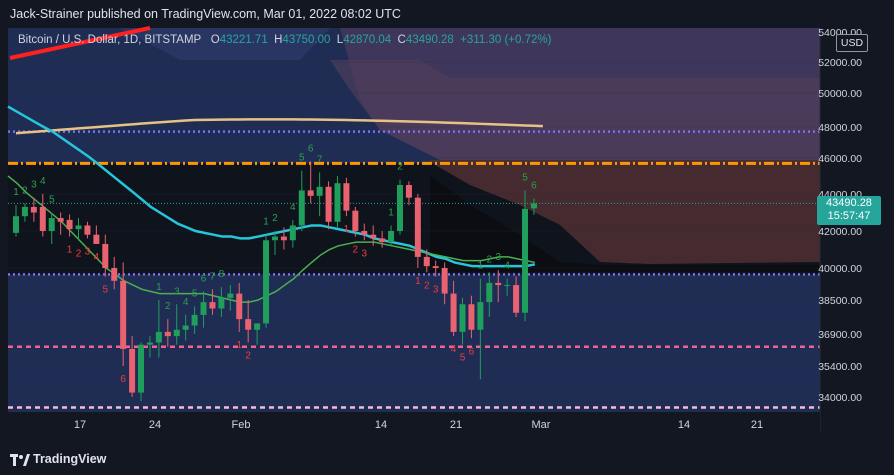 The height and width of the screenshot is (475, 894). What do you see at coordinates (840, 128) in the screenshot?
I see `price-tick-label: 48000.00` at bounding box center [840, 128].